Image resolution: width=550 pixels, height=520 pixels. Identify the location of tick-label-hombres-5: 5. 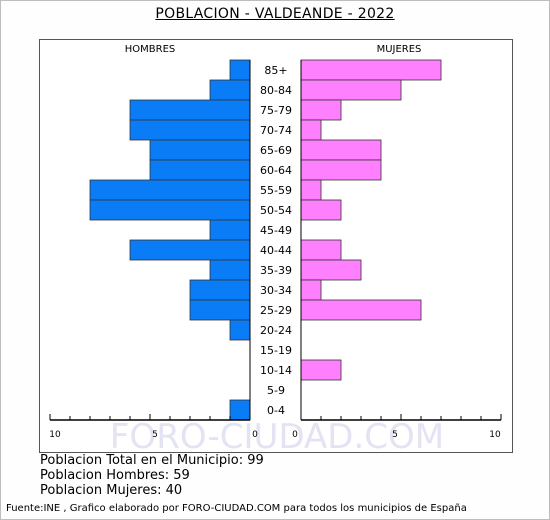
(155, 435).